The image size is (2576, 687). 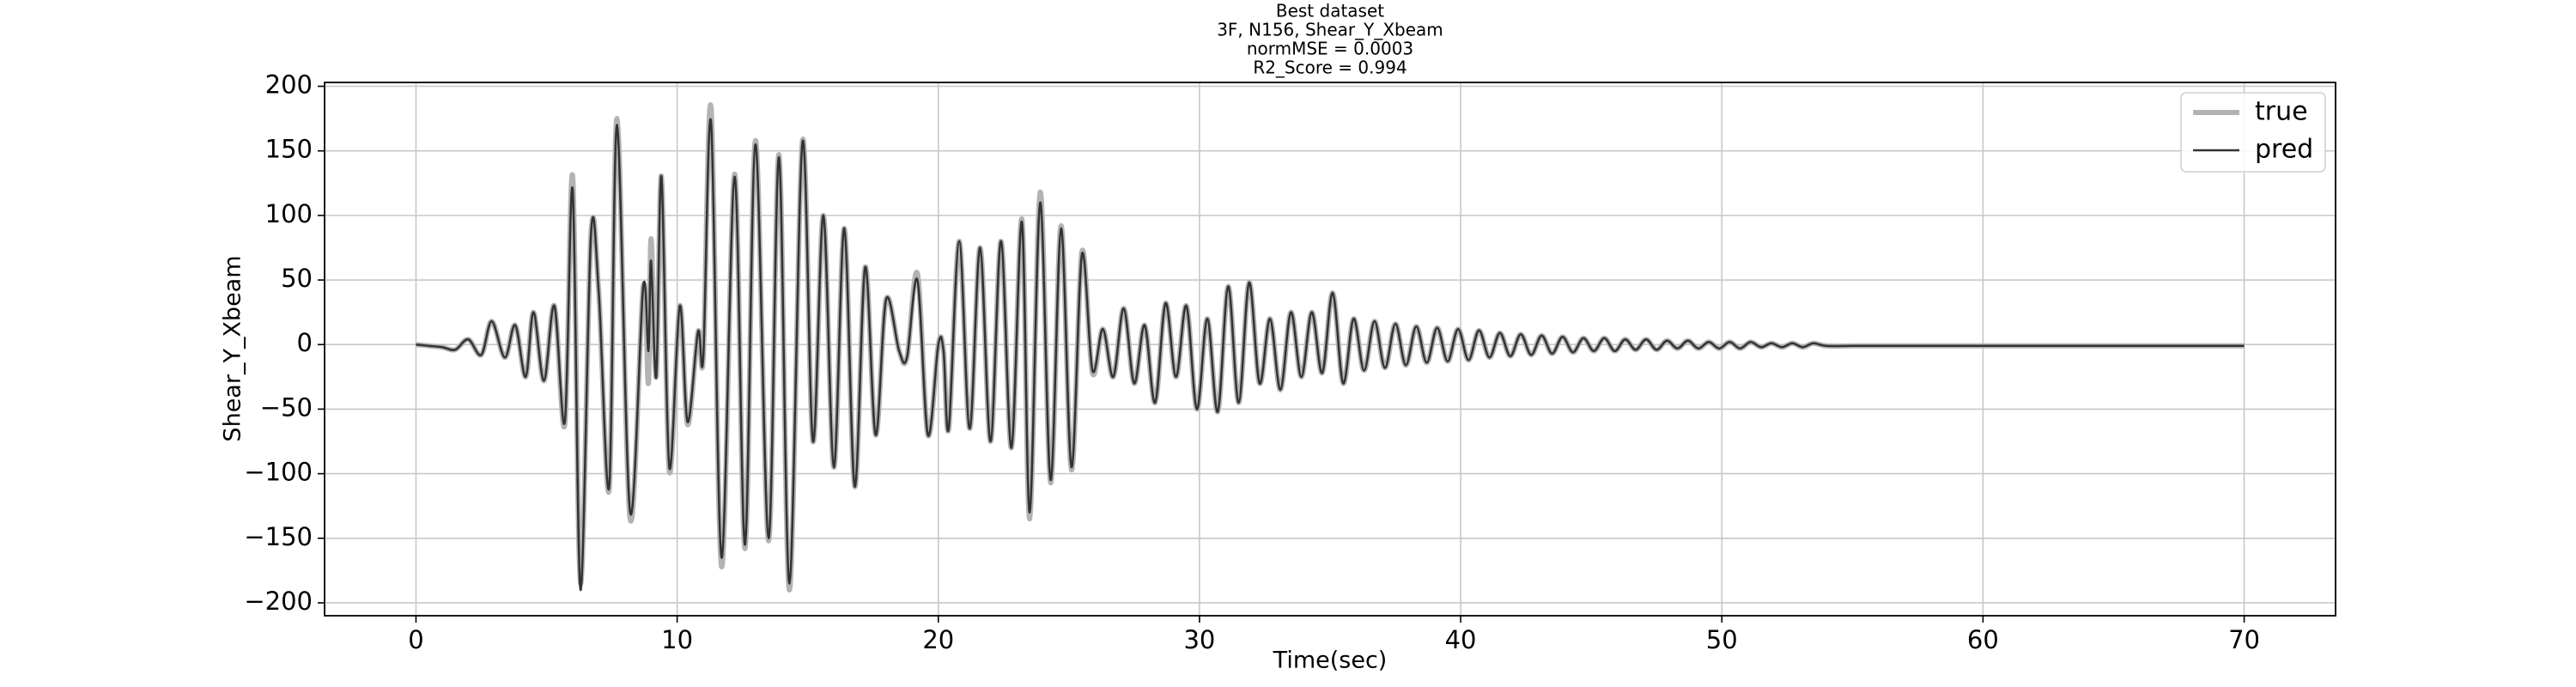 I want to click on legend-label: pred, so click(x=2284, y=150).